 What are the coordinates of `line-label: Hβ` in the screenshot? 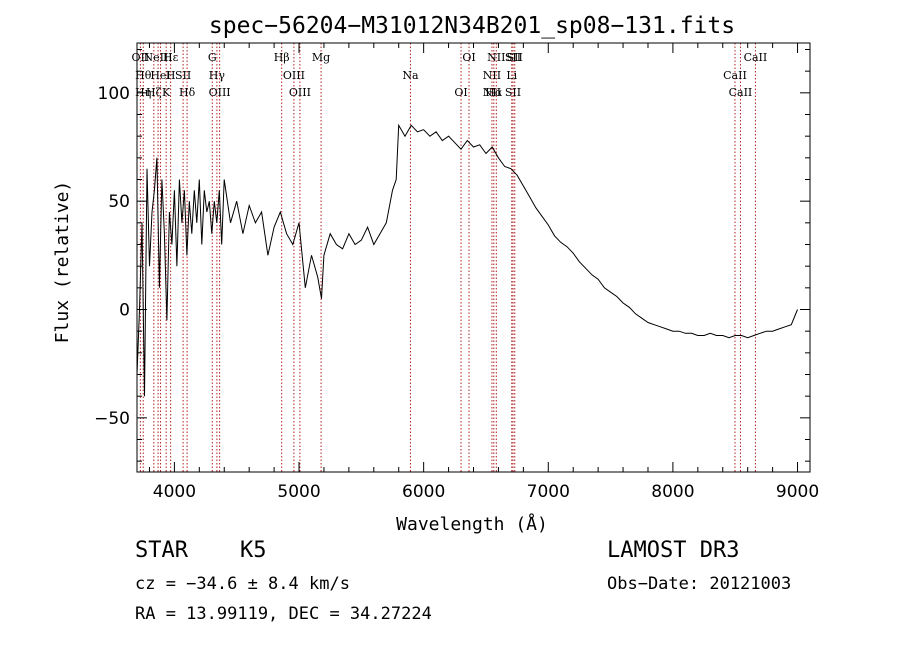 It's located at (282, 57).